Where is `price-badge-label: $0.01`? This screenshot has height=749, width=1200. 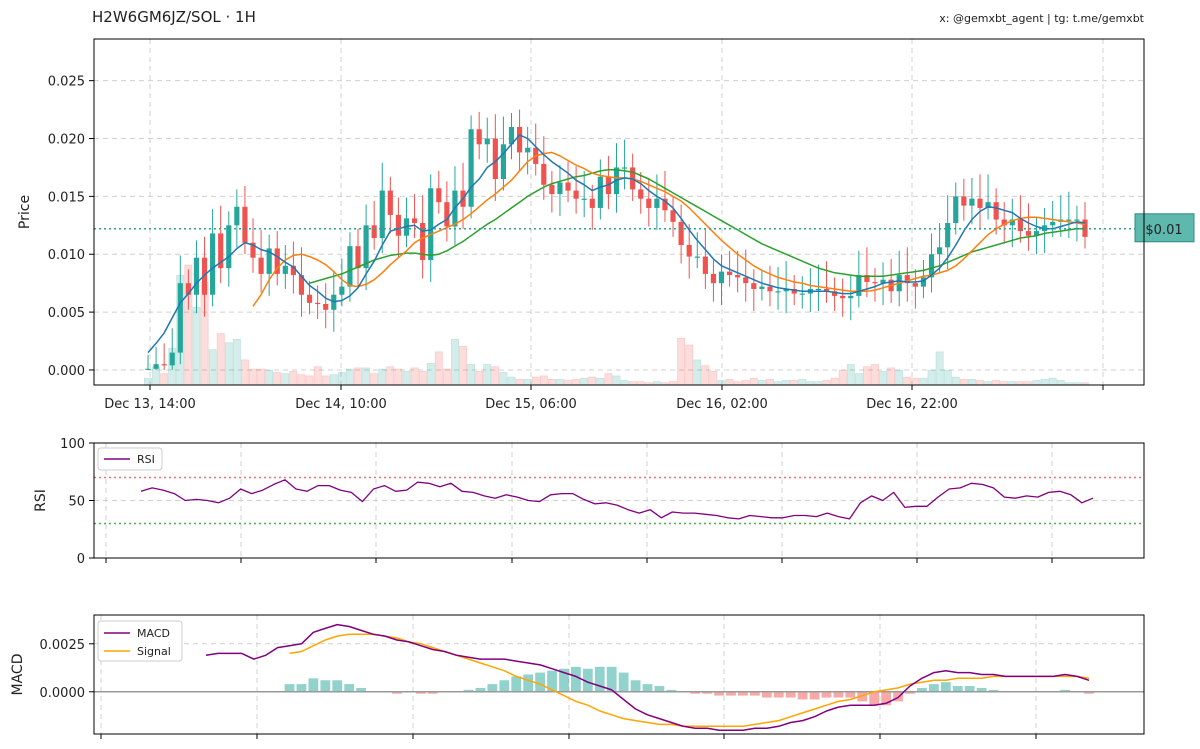
price-badge-label: $0.01 is located at coordinates (1163, 230).